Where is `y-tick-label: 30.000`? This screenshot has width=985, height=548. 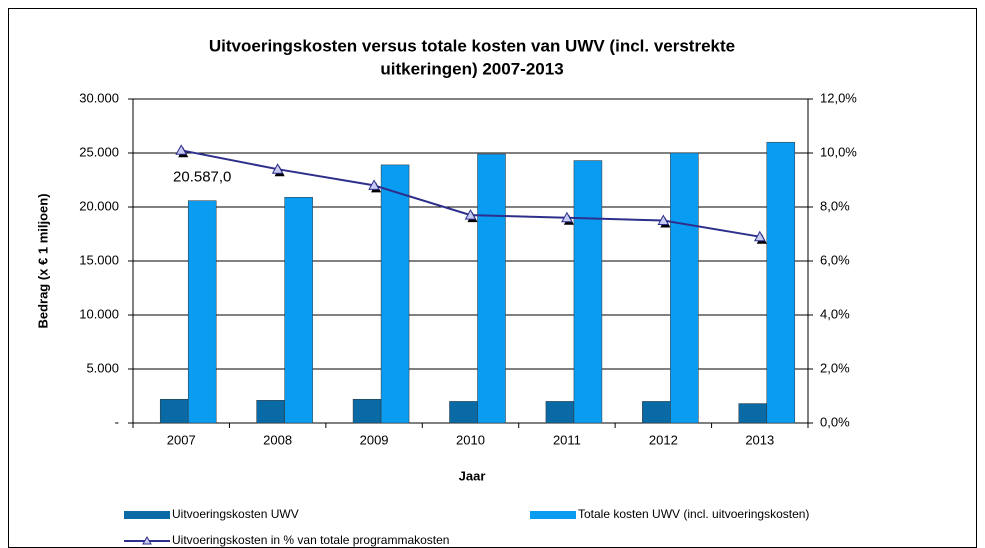 y-tick-label: 30.000 is located at coordinates (99, 97).